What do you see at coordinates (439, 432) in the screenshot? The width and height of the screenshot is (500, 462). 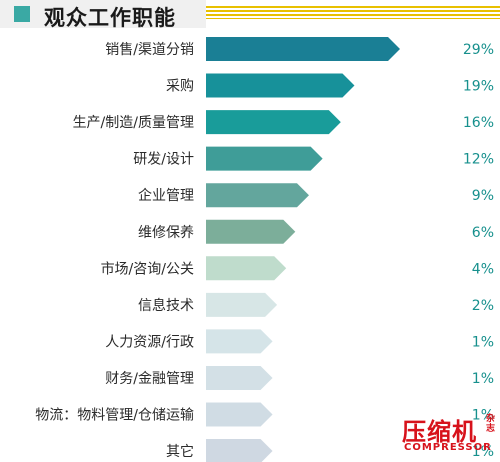 I see `watermark-main: 压缩机` at bounding box center [439, 432].